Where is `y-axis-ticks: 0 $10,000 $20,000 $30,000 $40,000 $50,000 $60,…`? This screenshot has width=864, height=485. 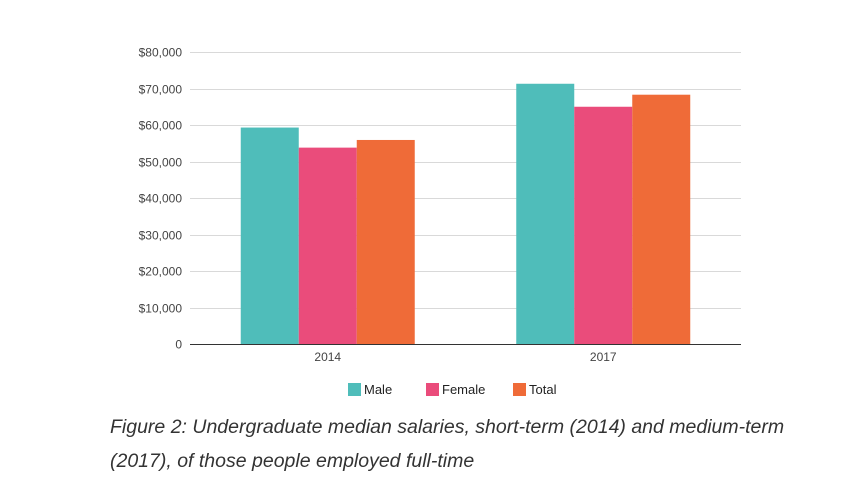 y-axis-ticks: 0 $10,000 $20,000 $30,000 $40,000 $50,000 $60,… is located at coordinates (161, 199).